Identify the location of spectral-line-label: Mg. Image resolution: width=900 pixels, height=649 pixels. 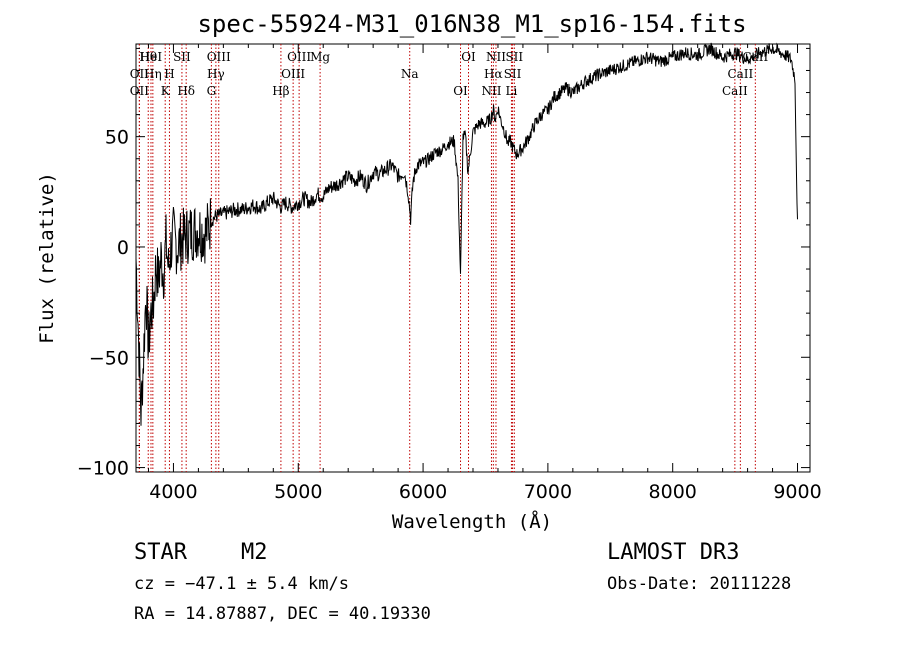
(320, 57).